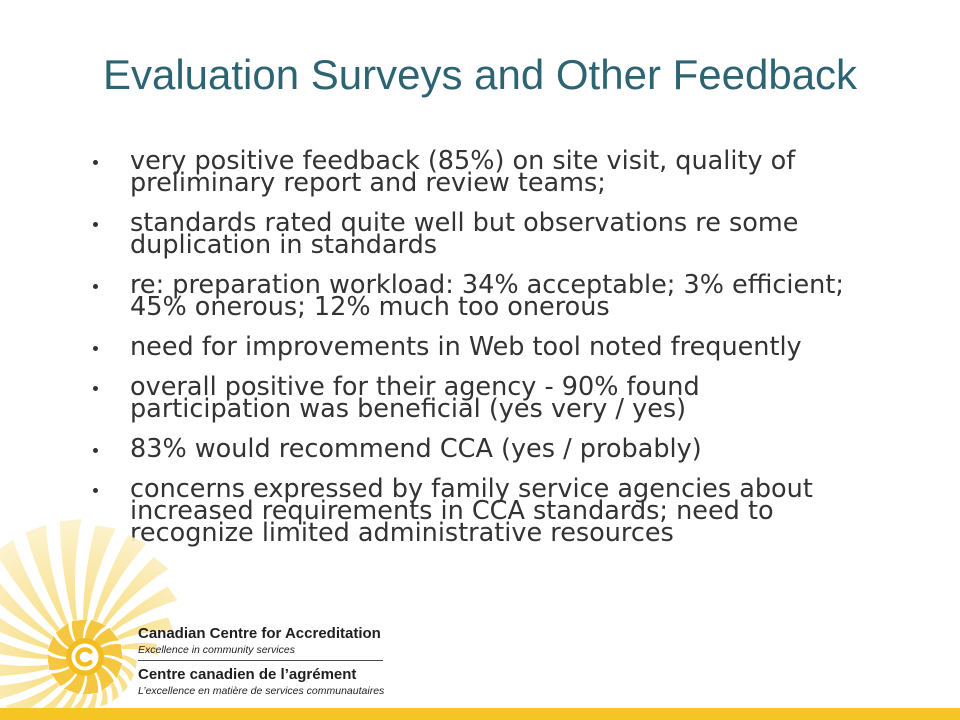  What do you see at coordinates (260, 660) in the screenshot?
I see `logo-divider` at bounding box center [260, 660].